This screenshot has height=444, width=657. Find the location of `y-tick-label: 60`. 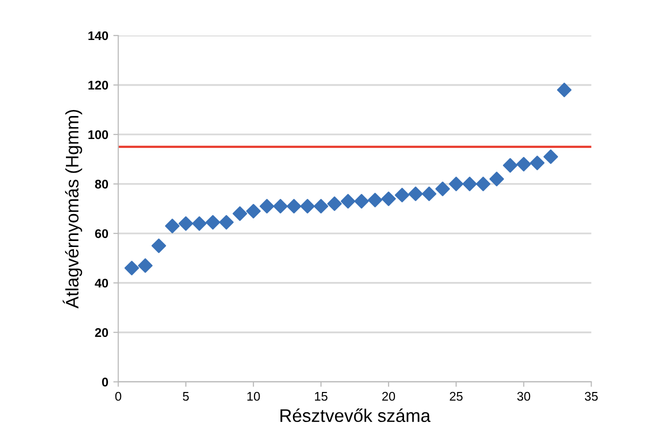

y-tick-label: 60 is located at coordinates (101, 233).